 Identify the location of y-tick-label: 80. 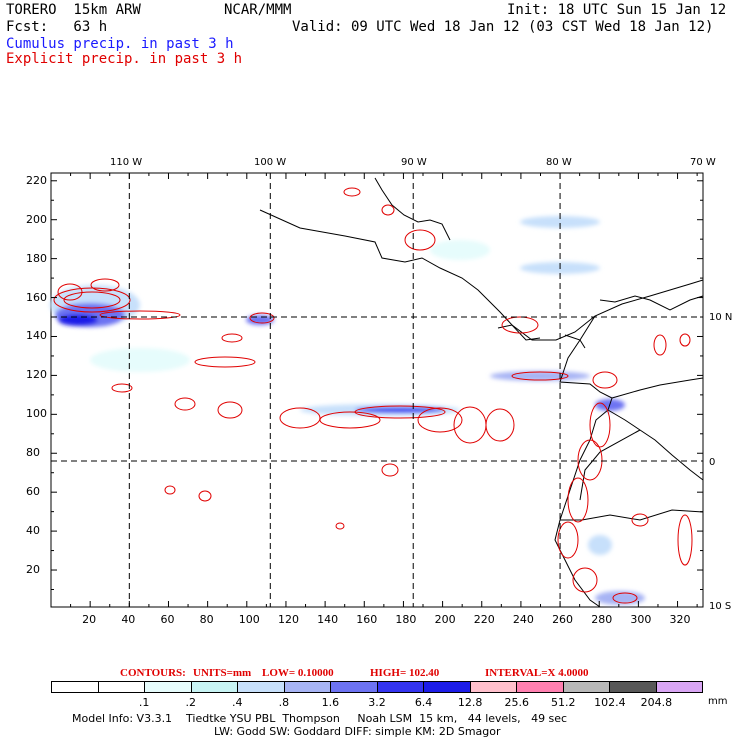
(33, 453).